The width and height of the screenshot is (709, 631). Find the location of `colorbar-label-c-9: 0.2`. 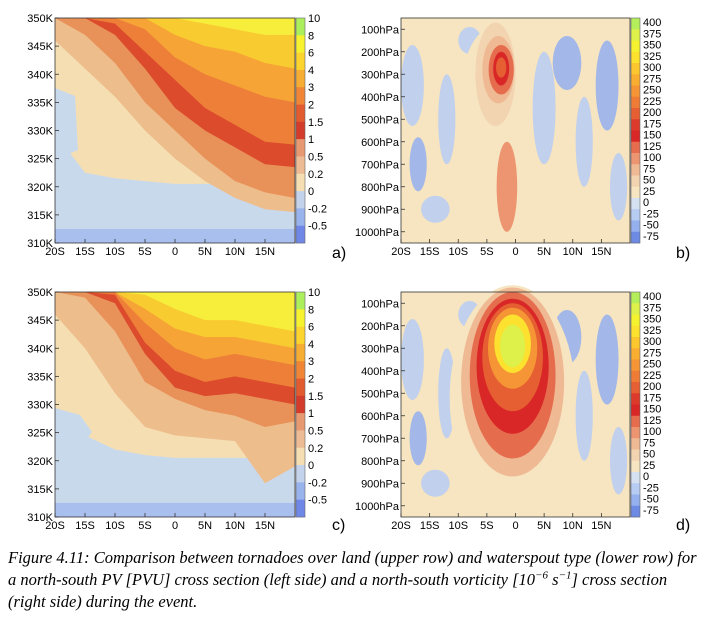

colorbar-label-c-9: 0.2 is located at coordinates (315, 449).